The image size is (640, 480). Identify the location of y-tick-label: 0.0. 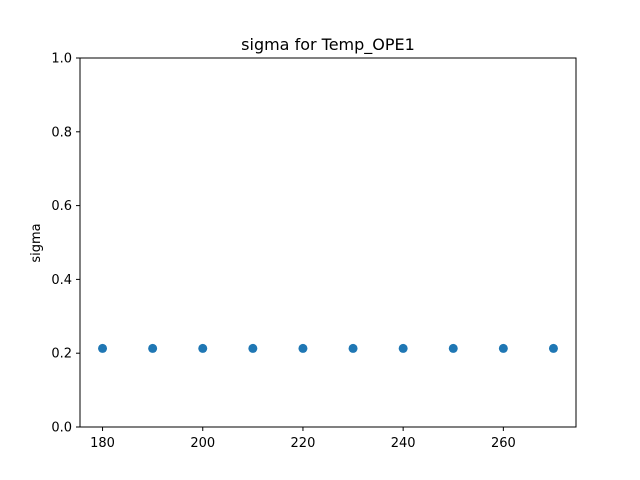
(61, 428).